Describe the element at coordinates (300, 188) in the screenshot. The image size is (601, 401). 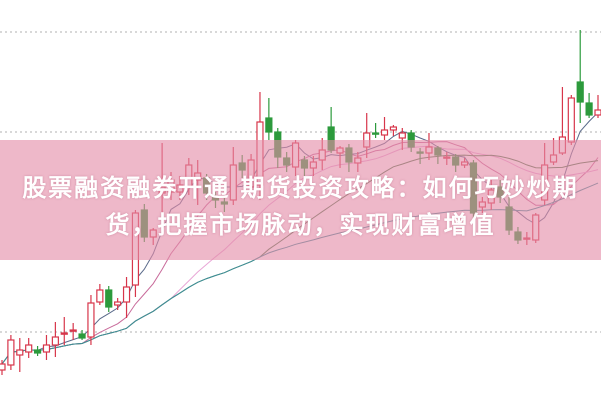
I see `title-line-1: 股票融资融券开通 期货投资攻略：如何巧妙炒期` at that location.